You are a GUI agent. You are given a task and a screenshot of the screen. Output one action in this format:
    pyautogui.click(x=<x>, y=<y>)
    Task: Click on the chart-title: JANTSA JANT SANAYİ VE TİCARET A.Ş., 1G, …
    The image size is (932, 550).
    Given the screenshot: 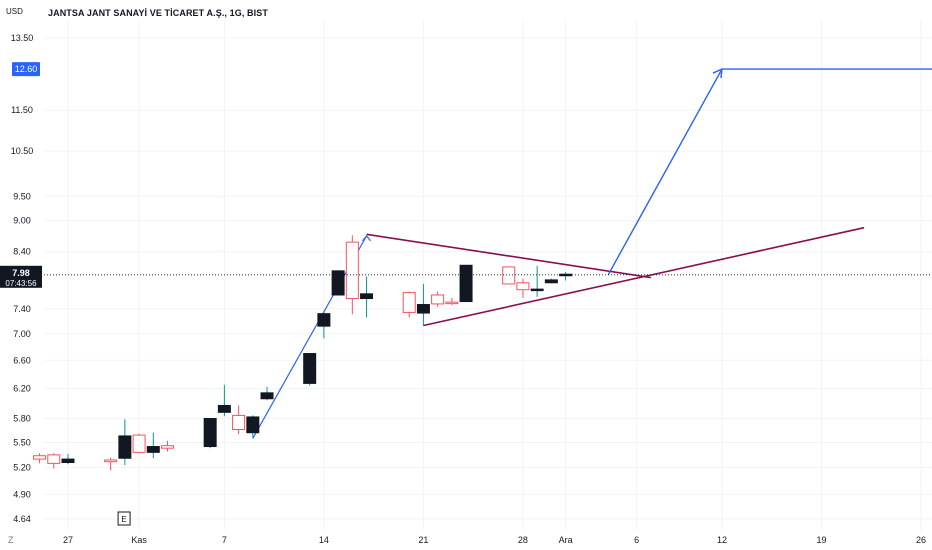 What is the action you would take?
    pyautogui.click(x=158, y=13)
    